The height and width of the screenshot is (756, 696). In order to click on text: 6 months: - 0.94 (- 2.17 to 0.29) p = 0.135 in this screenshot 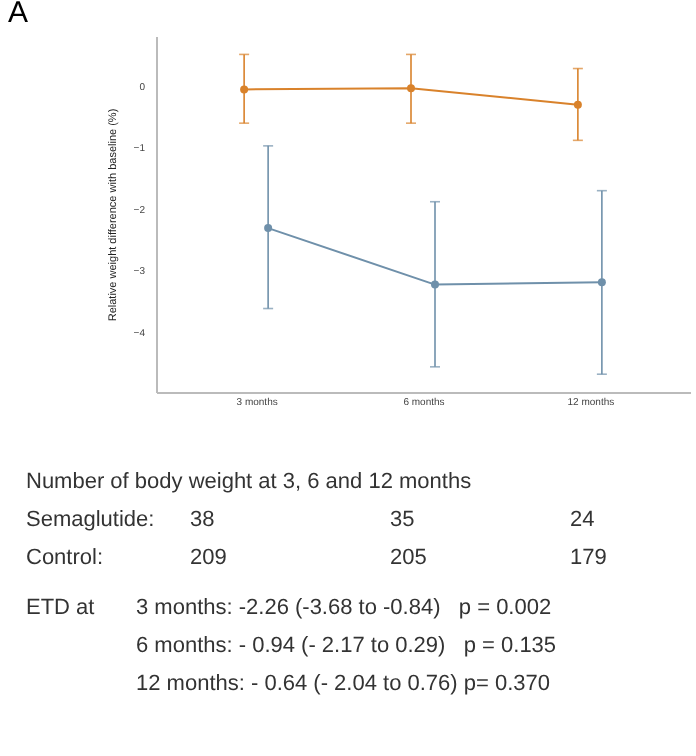, I will do `click(347, 647)`.